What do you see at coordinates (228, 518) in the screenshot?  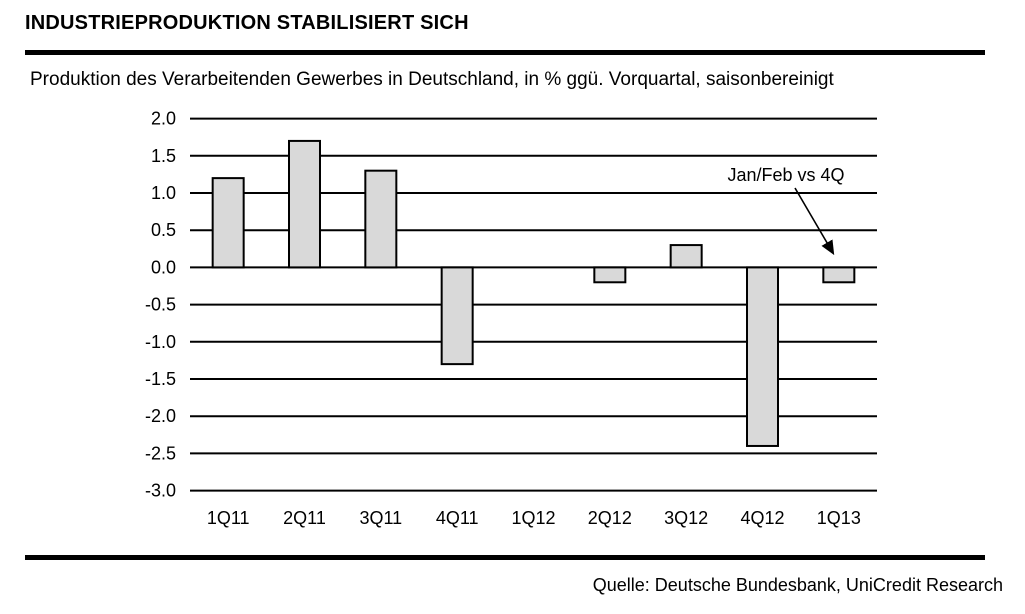 I see `x-tick-label: 1Q11` at bounding box center [228, 518].